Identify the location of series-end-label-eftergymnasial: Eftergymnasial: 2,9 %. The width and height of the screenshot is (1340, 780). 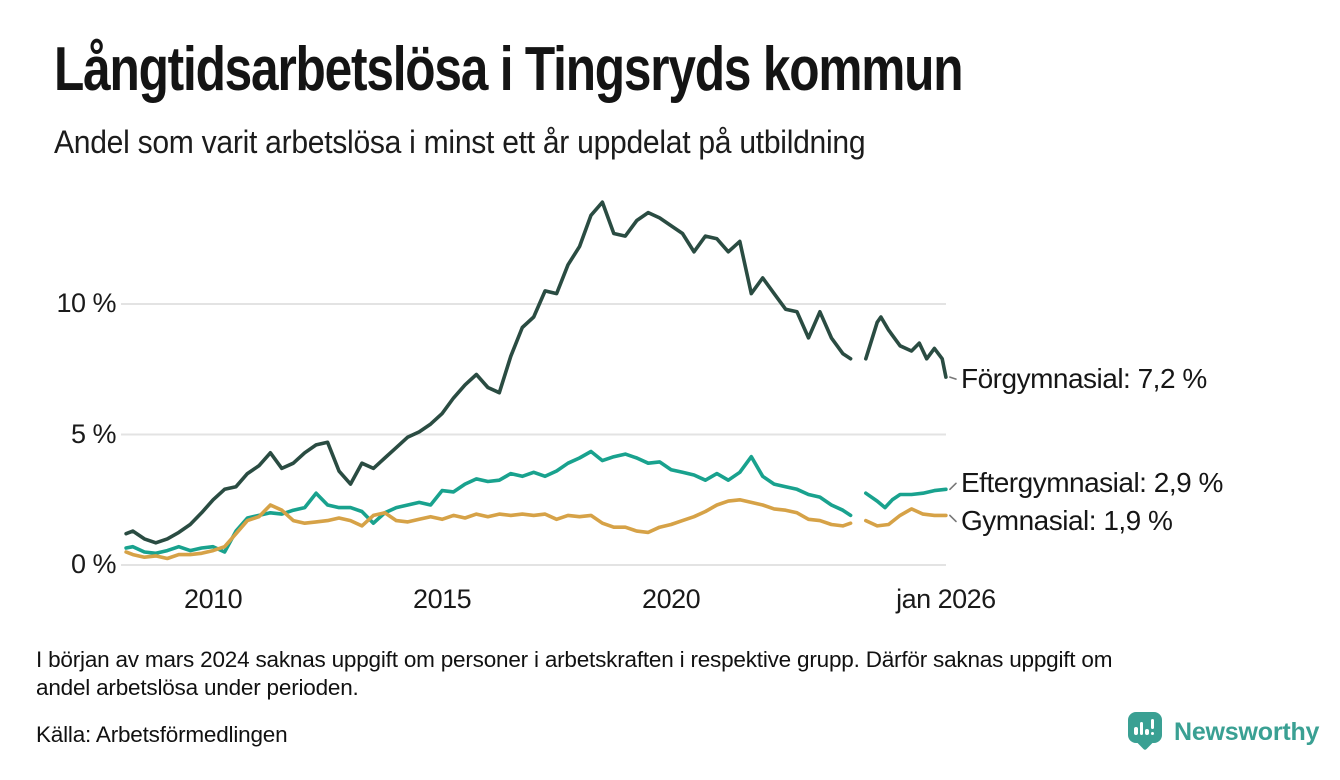
(1092, 483).